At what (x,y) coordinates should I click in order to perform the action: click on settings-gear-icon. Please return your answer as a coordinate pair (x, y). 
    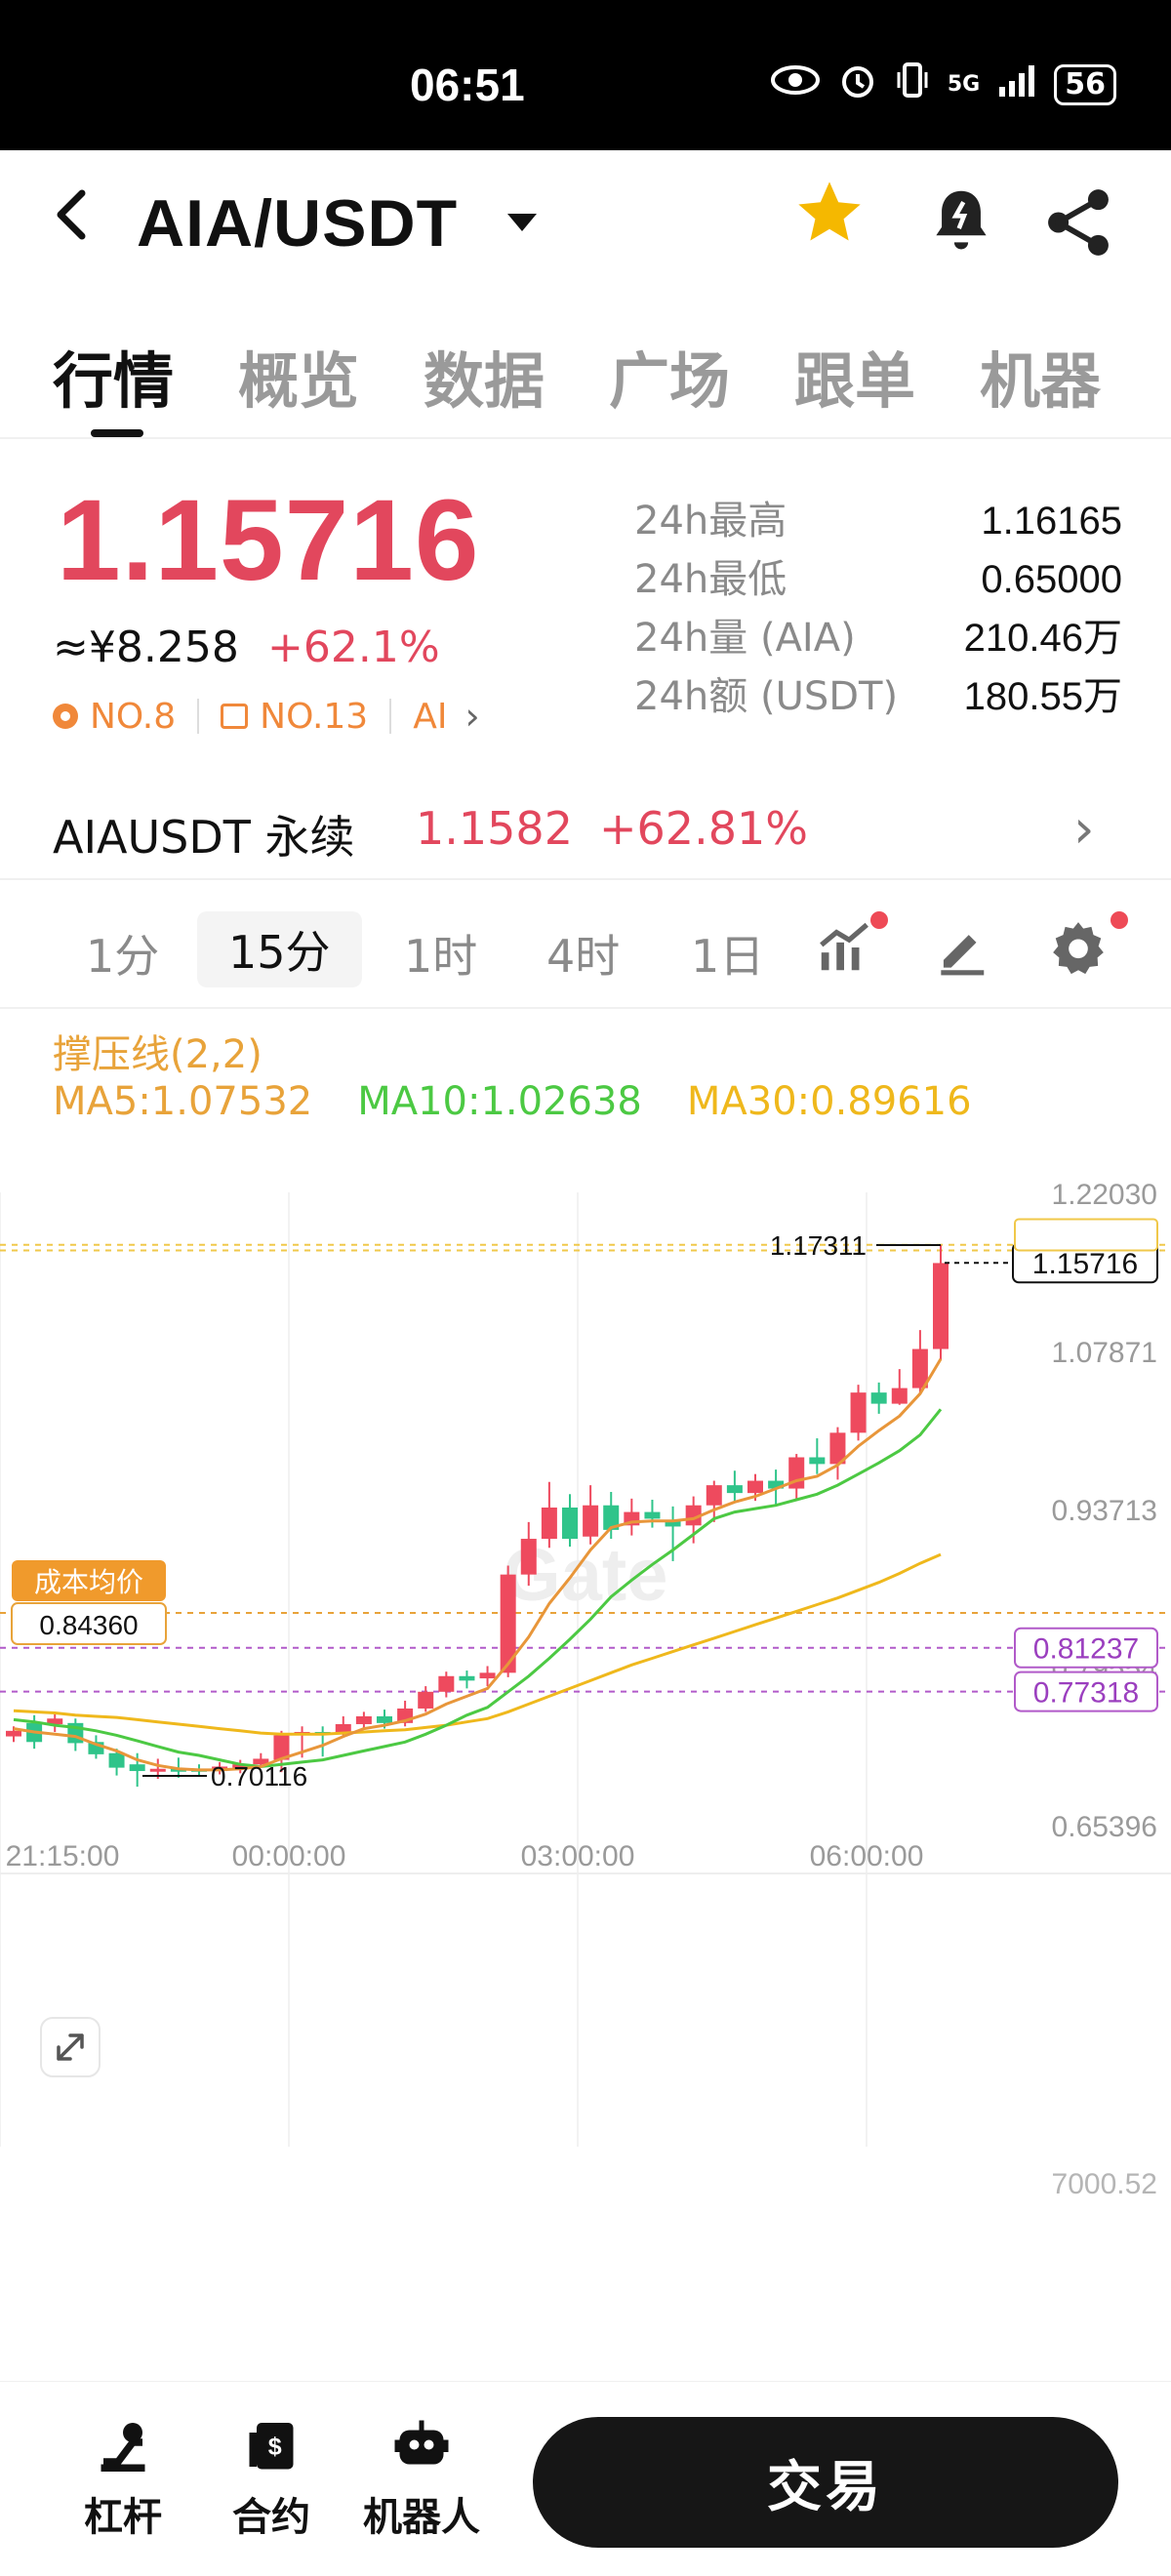
    Looking at the image, I should click on (1078, 947).